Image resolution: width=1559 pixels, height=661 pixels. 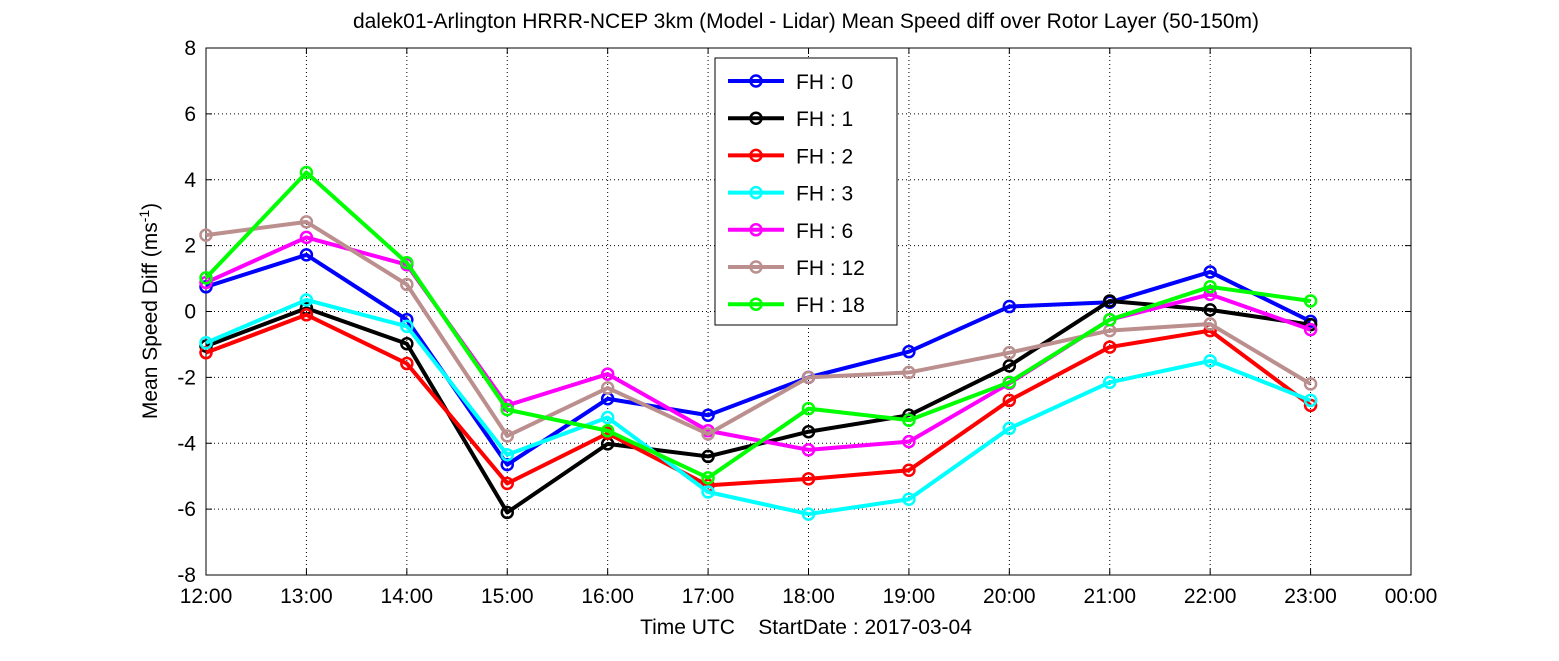 What do you see at coordinates (824, 82) in the screenshot?
I see `legend-label: FH : 0` at bounding box center [824, 82].